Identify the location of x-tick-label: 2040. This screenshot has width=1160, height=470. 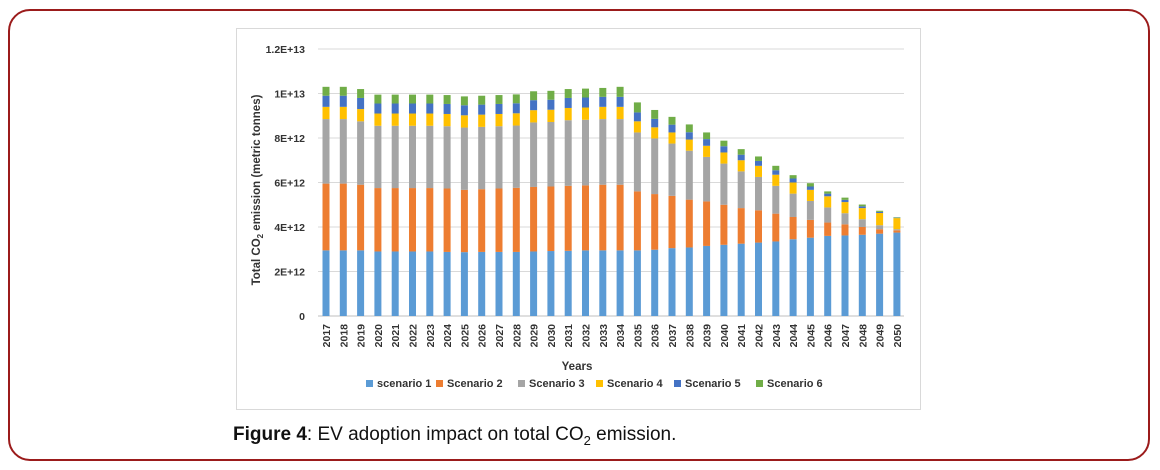
(725, 336).